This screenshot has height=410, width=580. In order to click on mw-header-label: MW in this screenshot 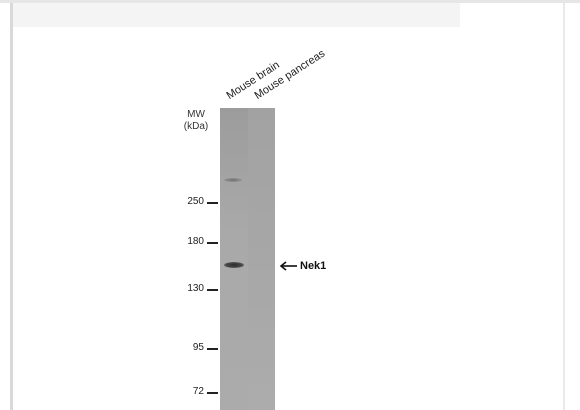, I will do `click(196, 114)`.